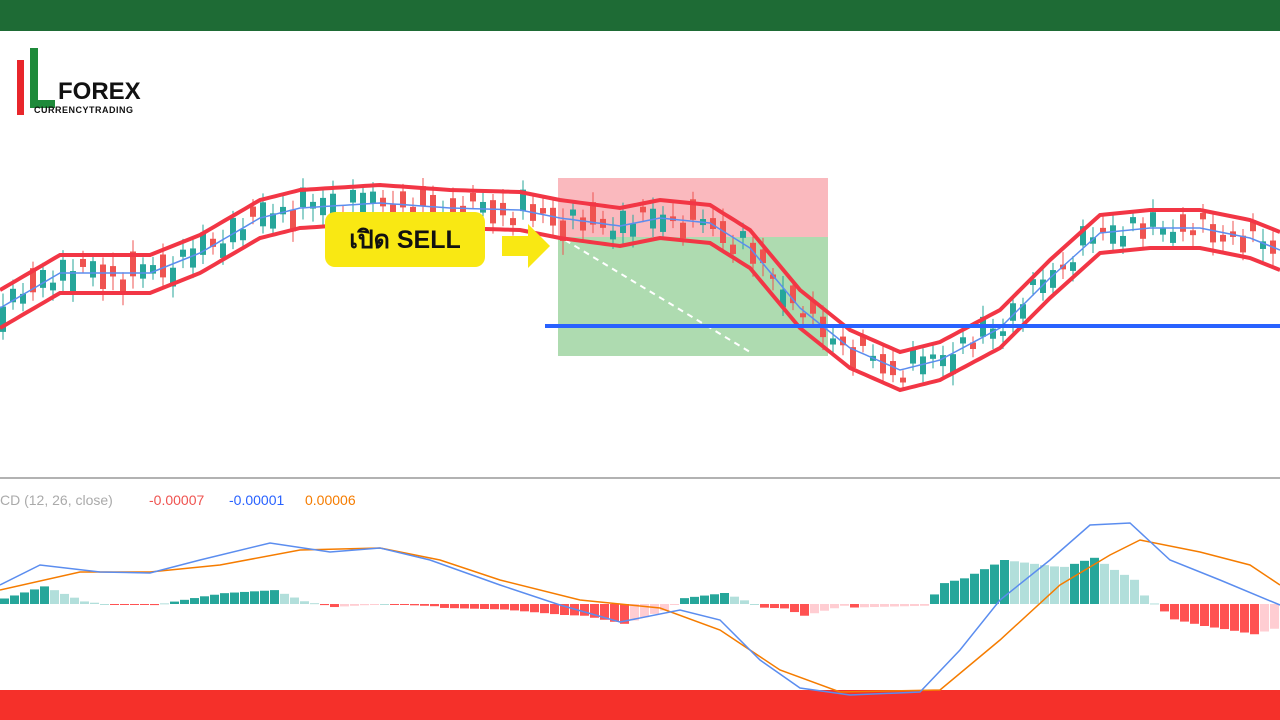 This screenshot has width=1280, height=720. I want to click on arrow, so click(526, 246).